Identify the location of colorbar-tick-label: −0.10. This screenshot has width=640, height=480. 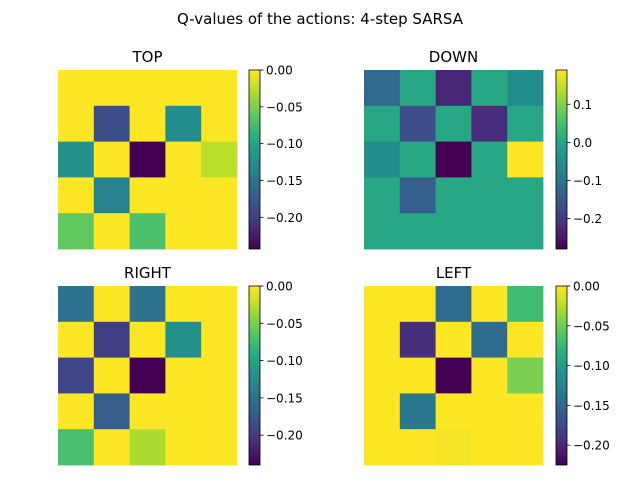
(284, 361).